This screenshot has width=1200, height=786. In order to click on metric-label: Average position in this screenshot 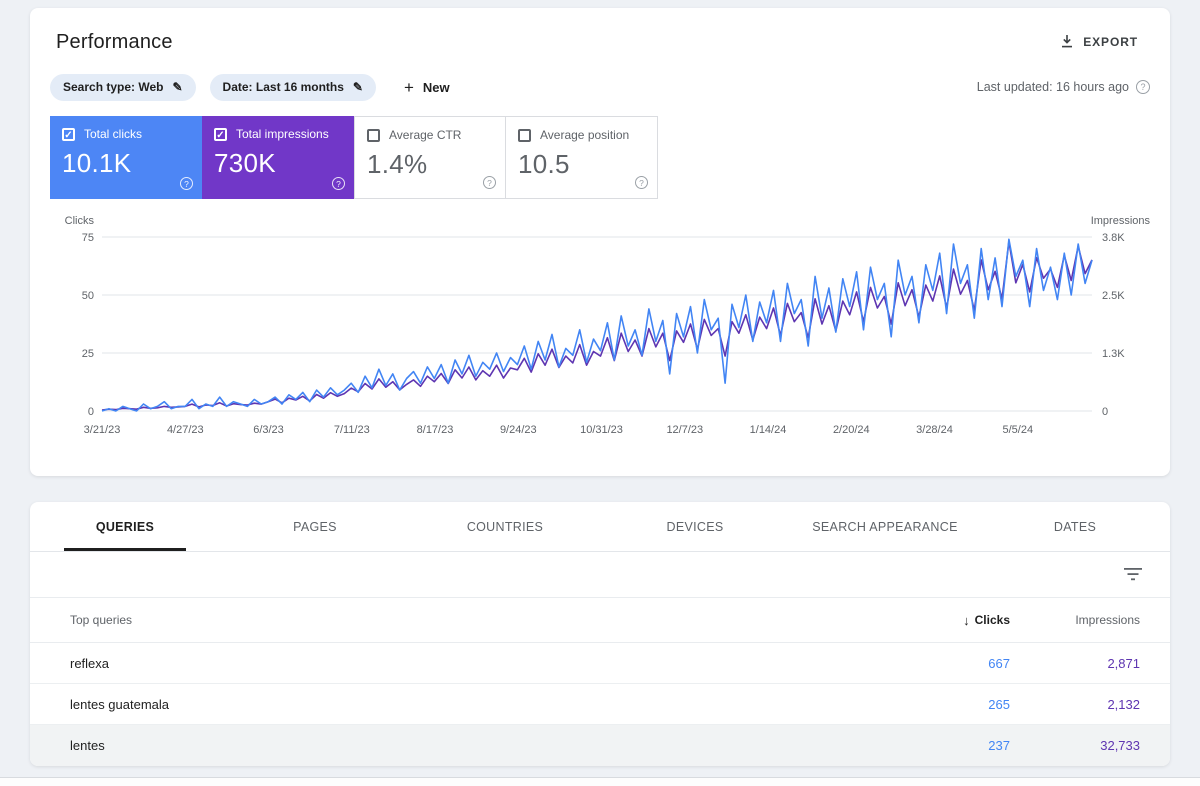, I will do `click(585, 135)`.